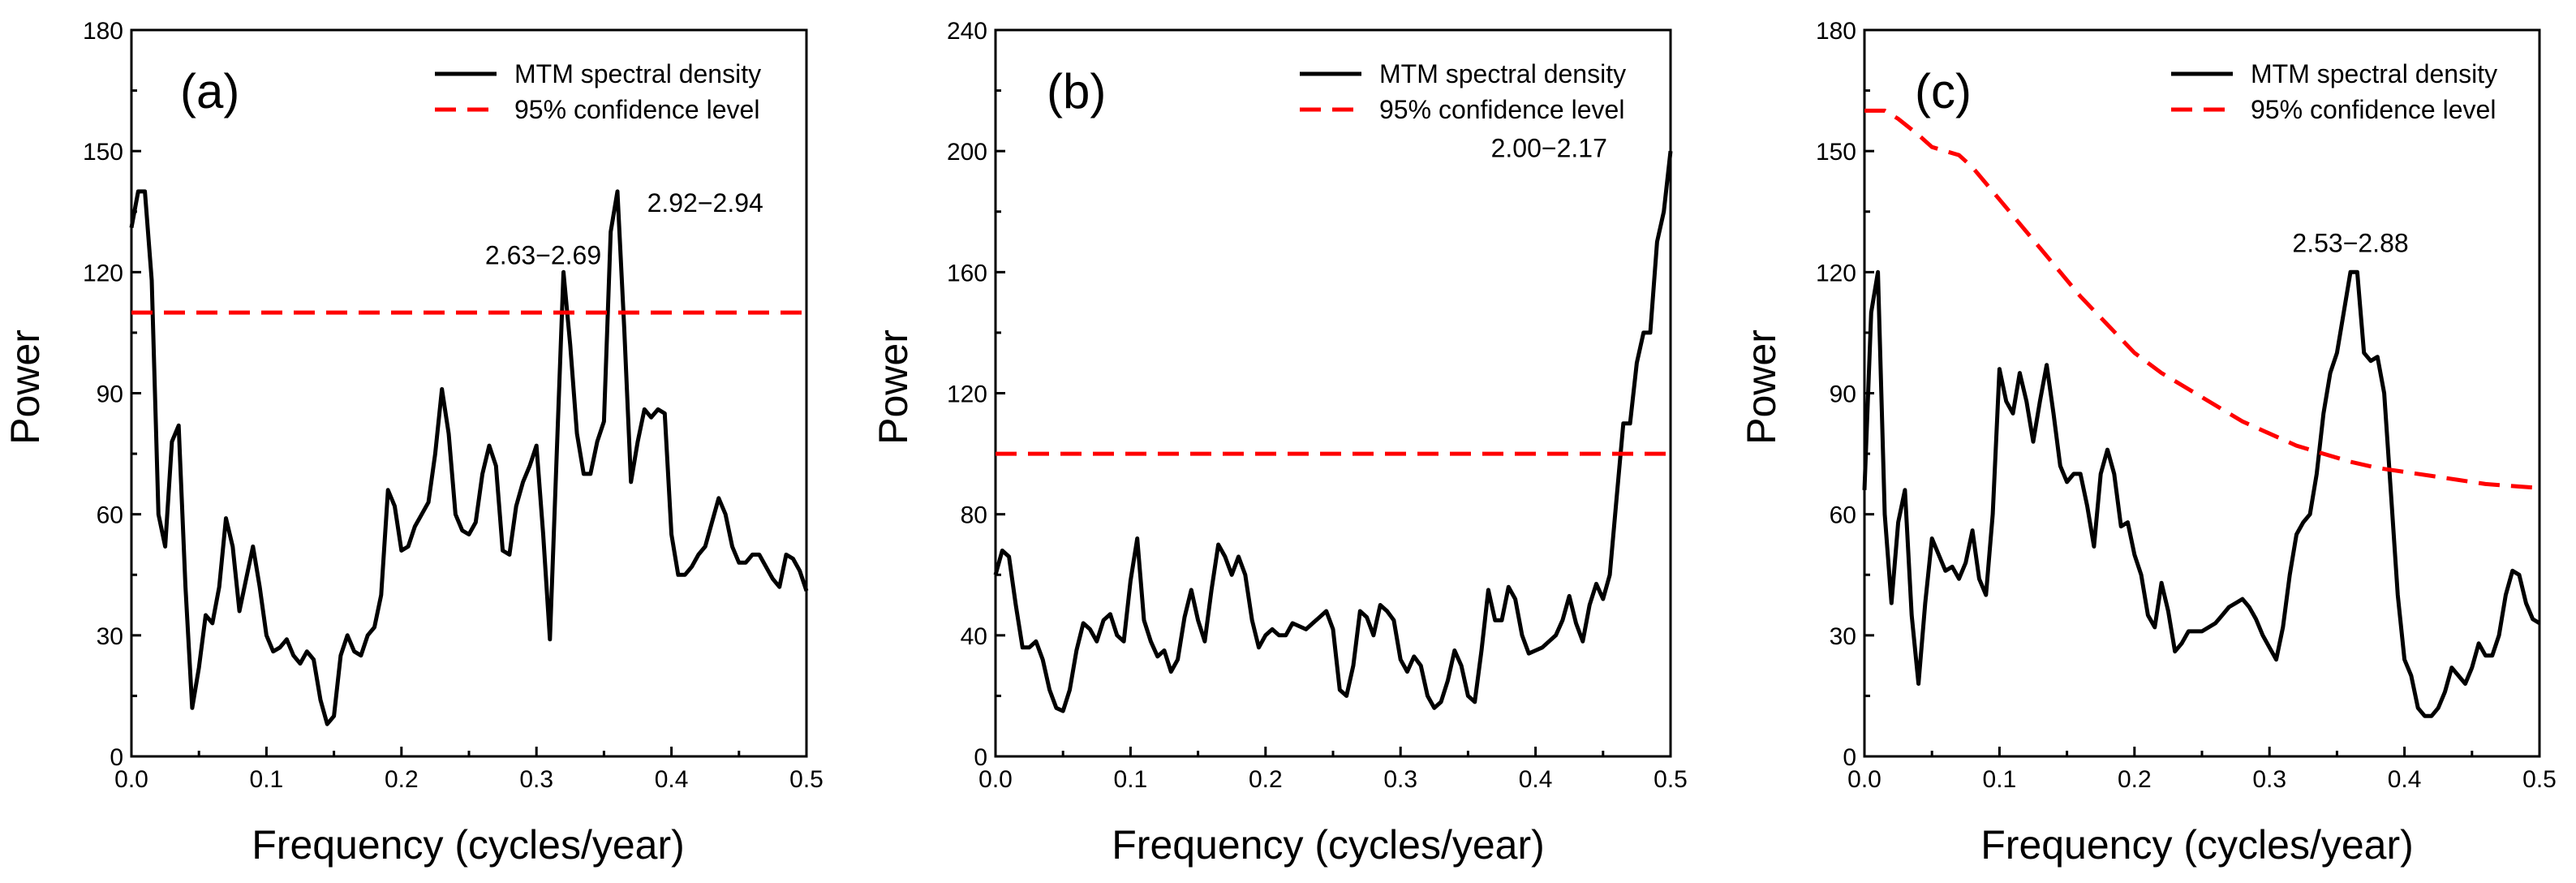  Describe the element at coordinates (967, 273) in the screenshot. I see `y-tick-label: 160` at that location.